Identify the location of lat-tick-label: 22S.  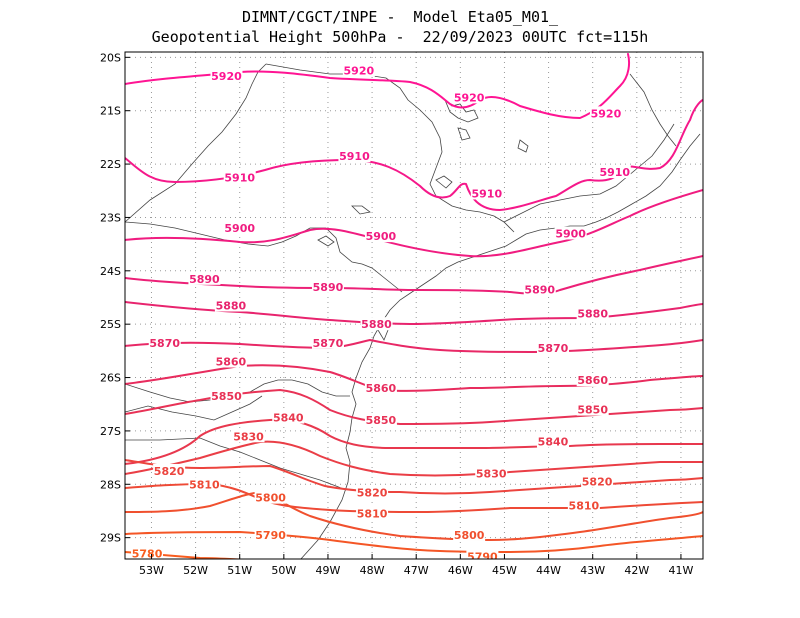
(110, 164).